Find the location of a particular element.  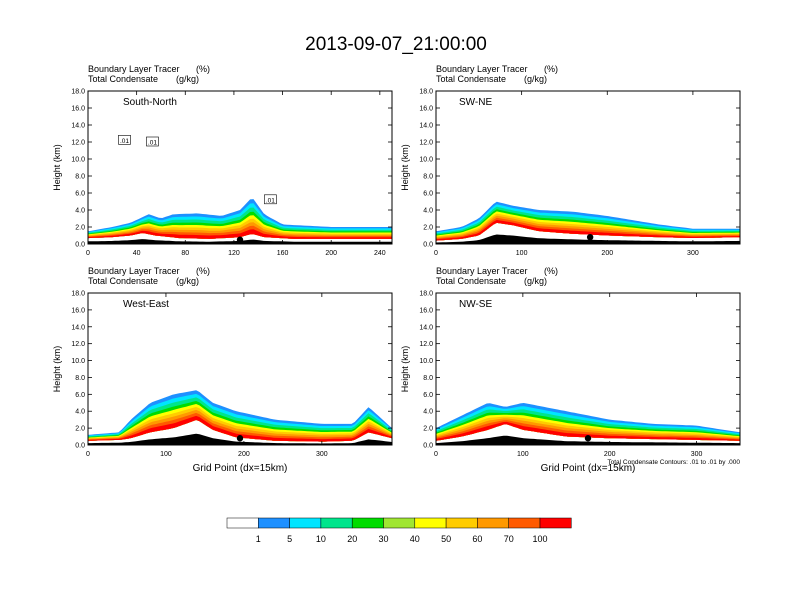

x-tick-label: 40 is located at coordinates (137, 253).